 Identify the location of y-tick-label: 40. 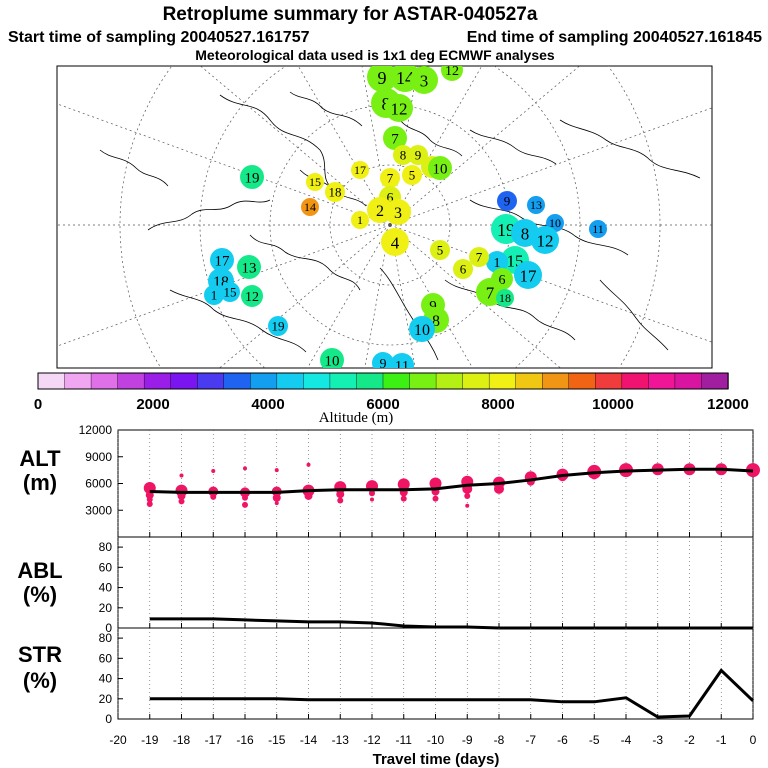
(106, 588).